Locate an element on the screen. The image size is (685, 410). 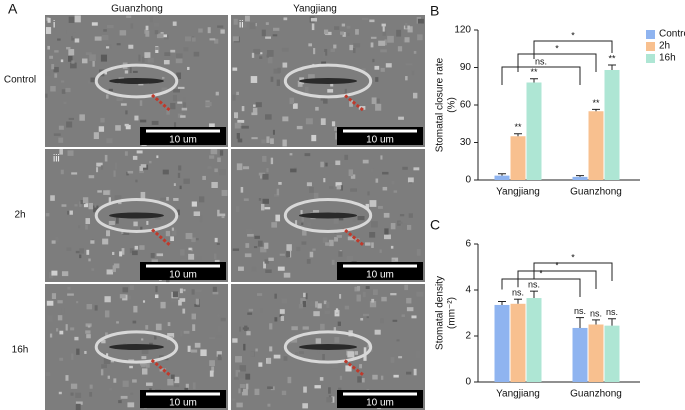
image-label: i is located at coordinates (54, 25).